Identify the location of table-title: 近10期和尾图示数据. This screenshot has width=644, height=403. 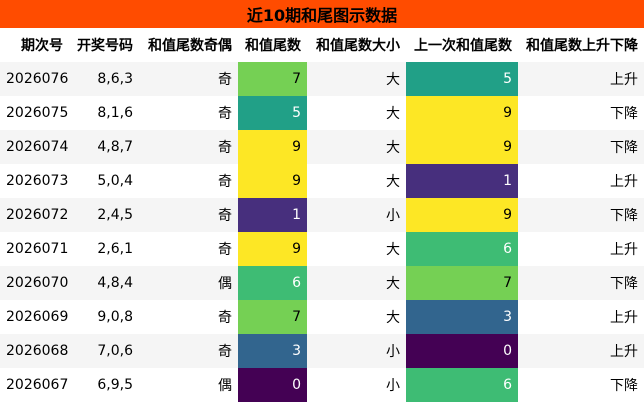
(322, 14).